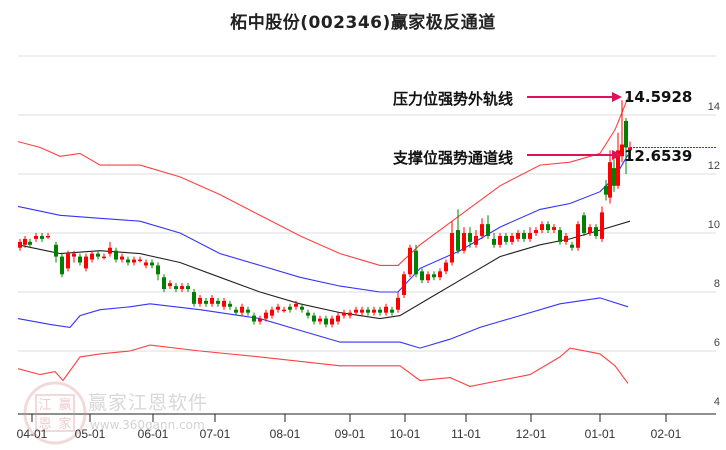 The width and height of the screenshot is (726, 450). Describe the element at coordinates (600, 434) in the screenshot. I see `x-tick-label: 01-01` at that location.